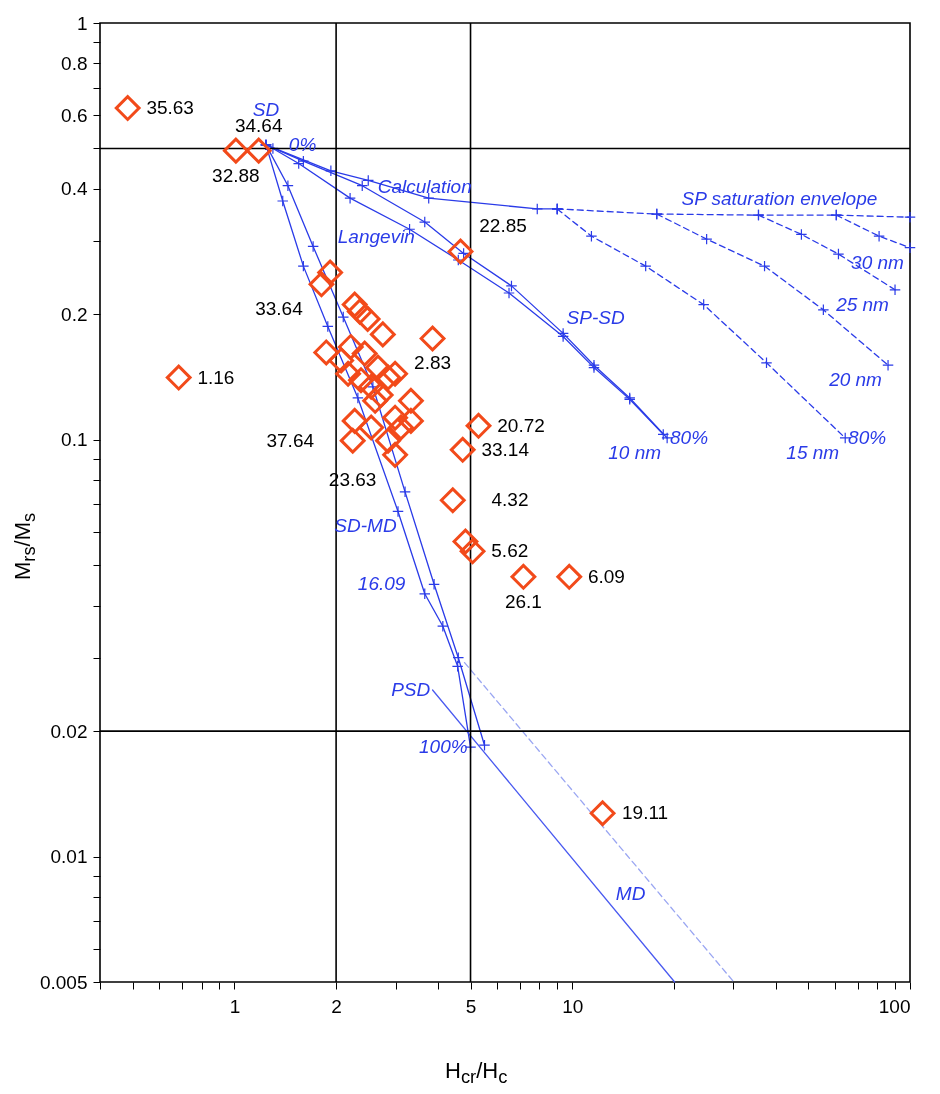  I want to click on y-tick-label: 1, so click(82, 23).